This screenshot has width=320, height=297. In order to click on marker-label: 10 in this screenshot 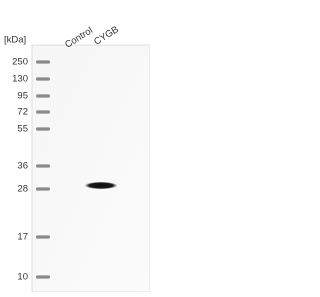, I will do `click(22, 277)`.